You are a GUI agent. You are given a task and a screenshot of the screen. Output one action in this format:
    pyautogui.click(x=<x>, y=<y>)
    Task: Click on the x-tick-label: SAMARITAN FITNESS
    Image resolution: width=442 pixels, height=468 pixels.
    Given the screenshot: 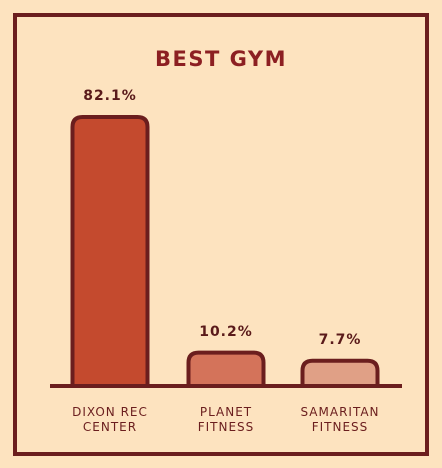 What is the action you would take?
    pyautogui.click(x=340, y=419)
    